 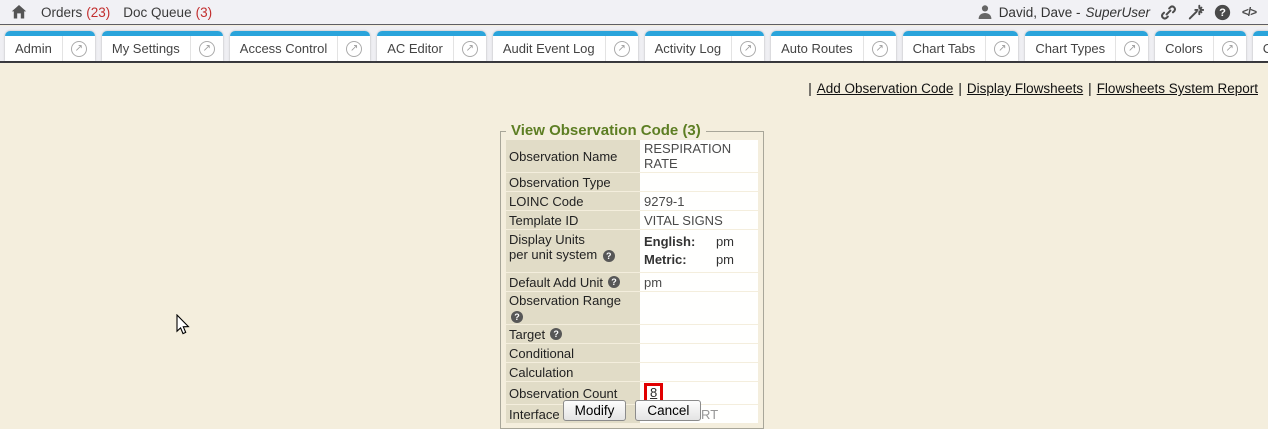 I want to click on cancel-button: Cancel, so click(x=668, y=410).